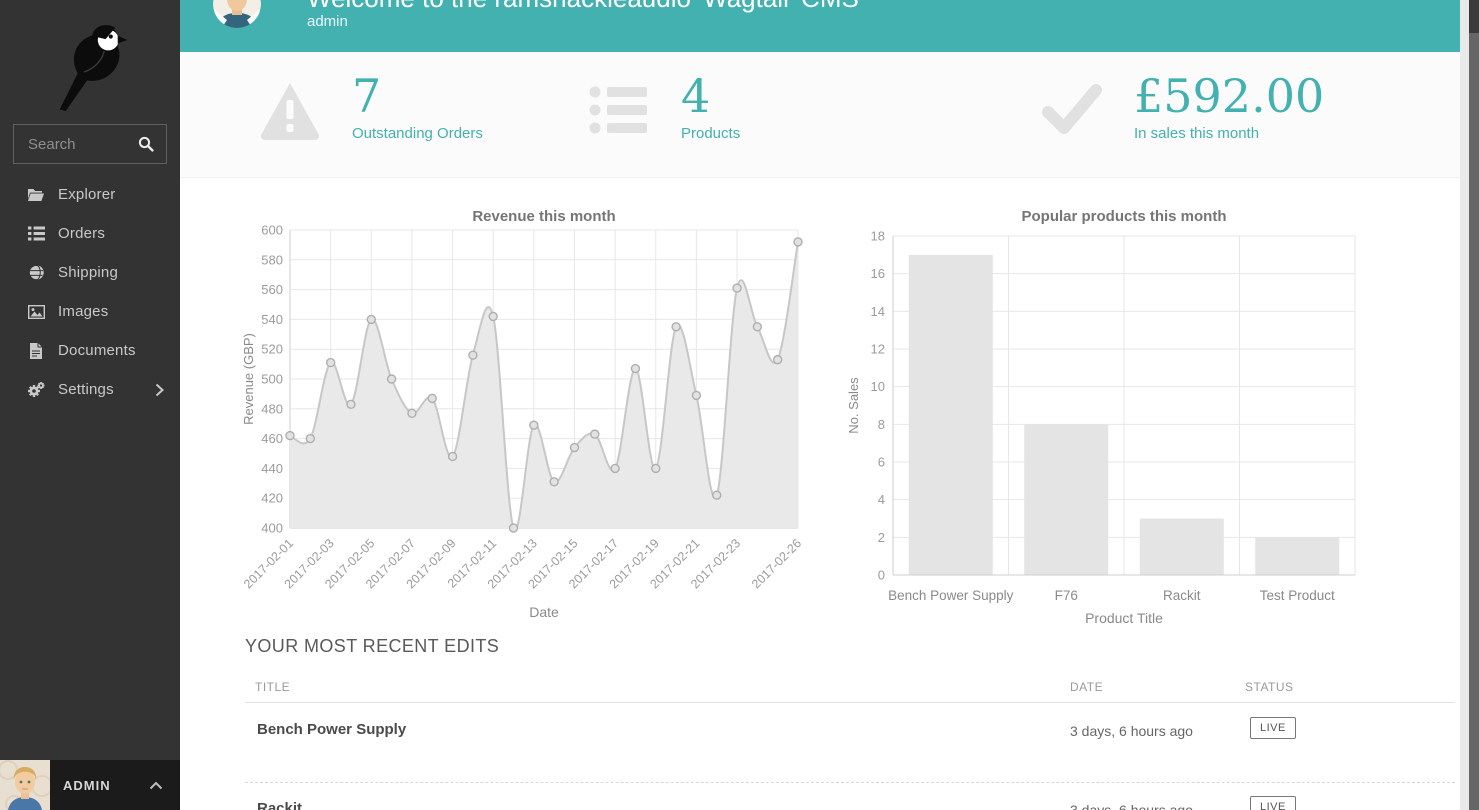  I want to click on svg-text: 560, so click(272, 289).